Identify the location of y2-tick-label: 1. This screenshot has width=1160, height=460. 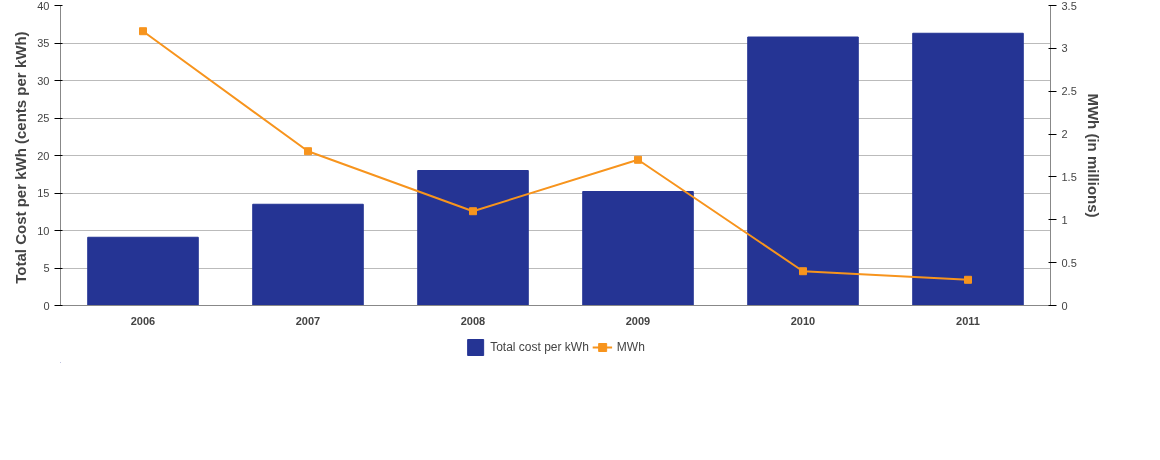
(1064, 219).